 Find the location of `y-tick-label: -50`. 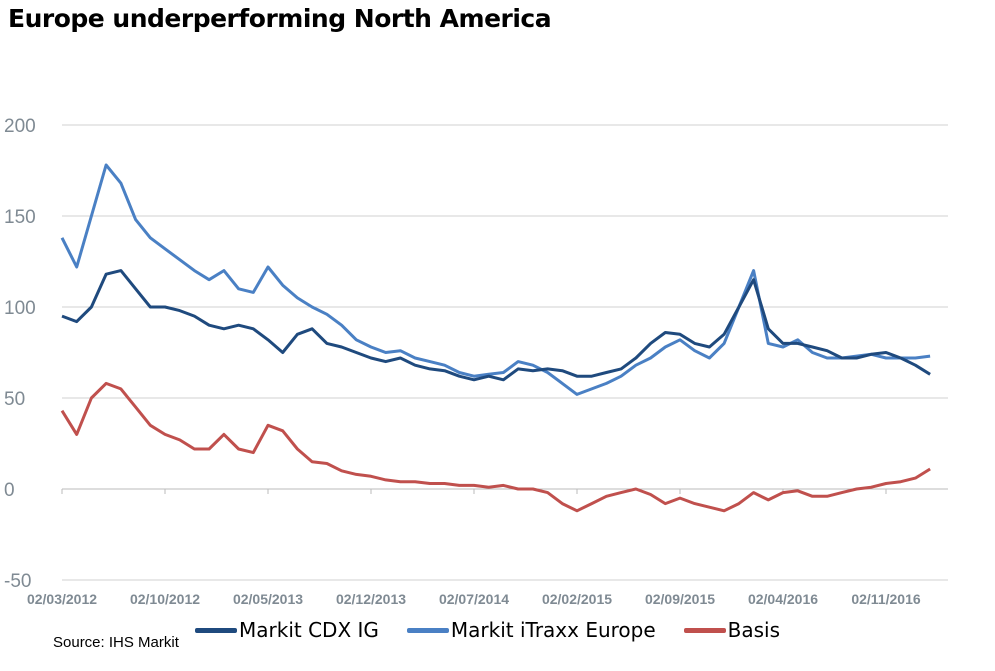

y-tick-label: -50 is located at coordinates (17, 581).